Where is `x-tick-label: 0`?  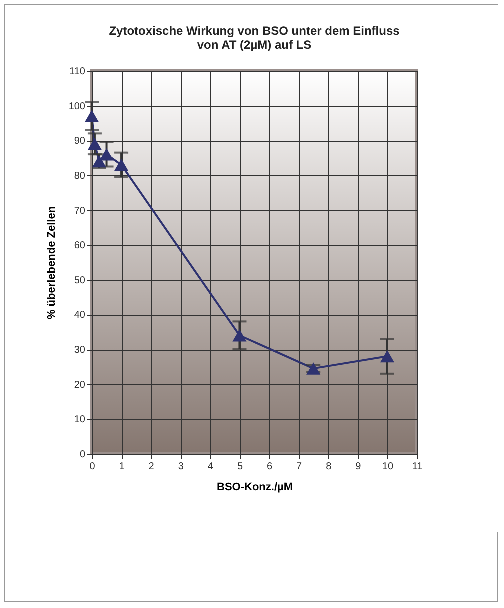 x-tick-label: 0 is located at coordinates (93, 467).